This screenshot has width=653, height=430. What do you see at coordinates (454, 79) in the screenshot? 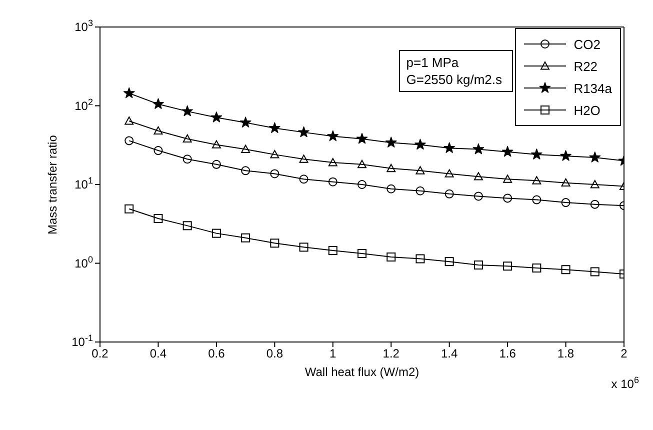
I see `annotation: G=2550 kg/m2.s` at bounding box center [454, 79].